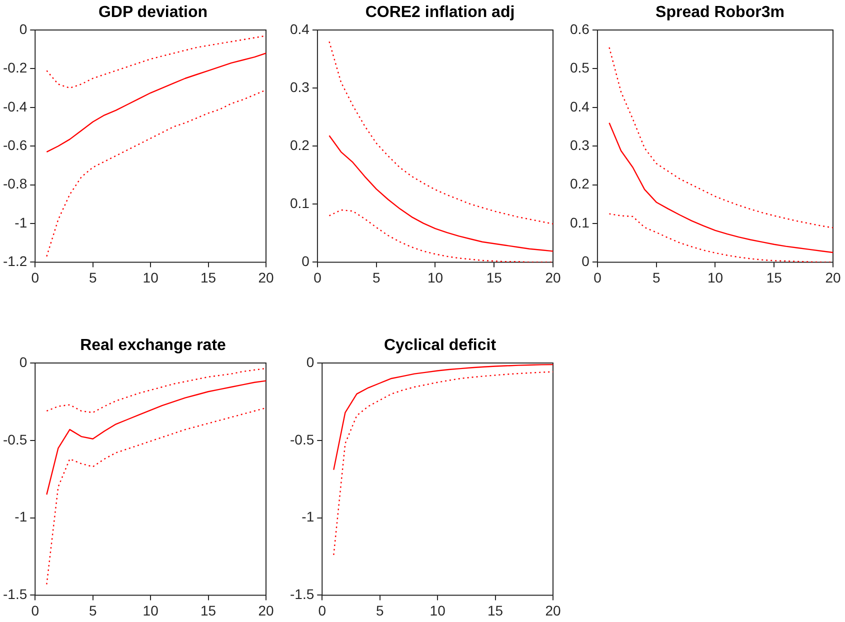  I want to click on y-tick-label: -0.8, so click(15, 184).